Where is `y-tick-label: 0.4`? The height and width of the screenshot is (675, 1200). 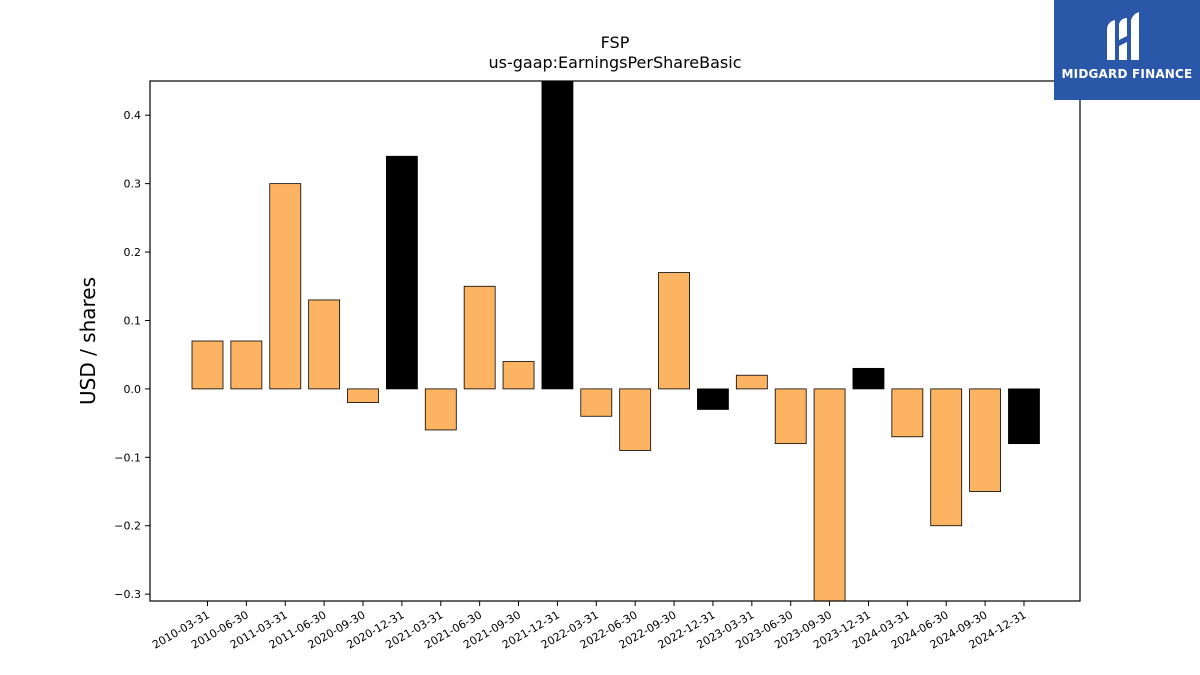 y-tick-label: 0.4 is located at coordinates (133, 115).